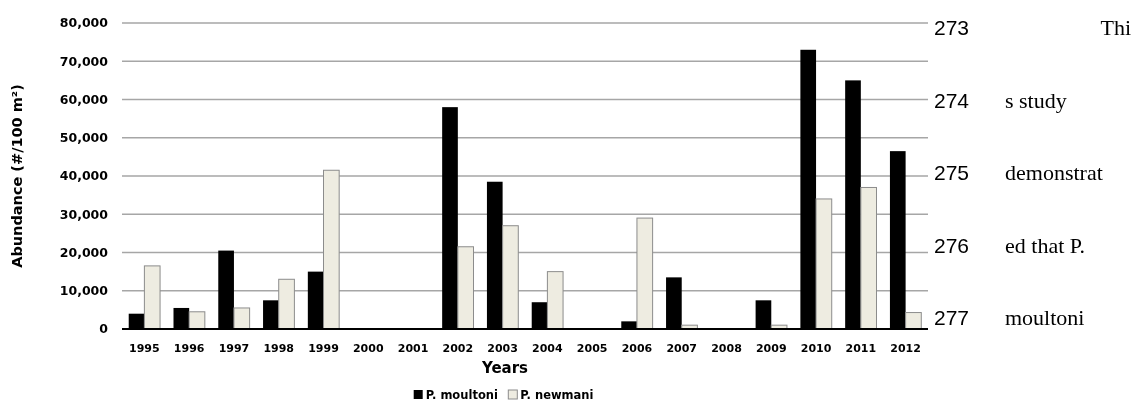  I want to click on x-tick-label: 2011, so click(861, 348).